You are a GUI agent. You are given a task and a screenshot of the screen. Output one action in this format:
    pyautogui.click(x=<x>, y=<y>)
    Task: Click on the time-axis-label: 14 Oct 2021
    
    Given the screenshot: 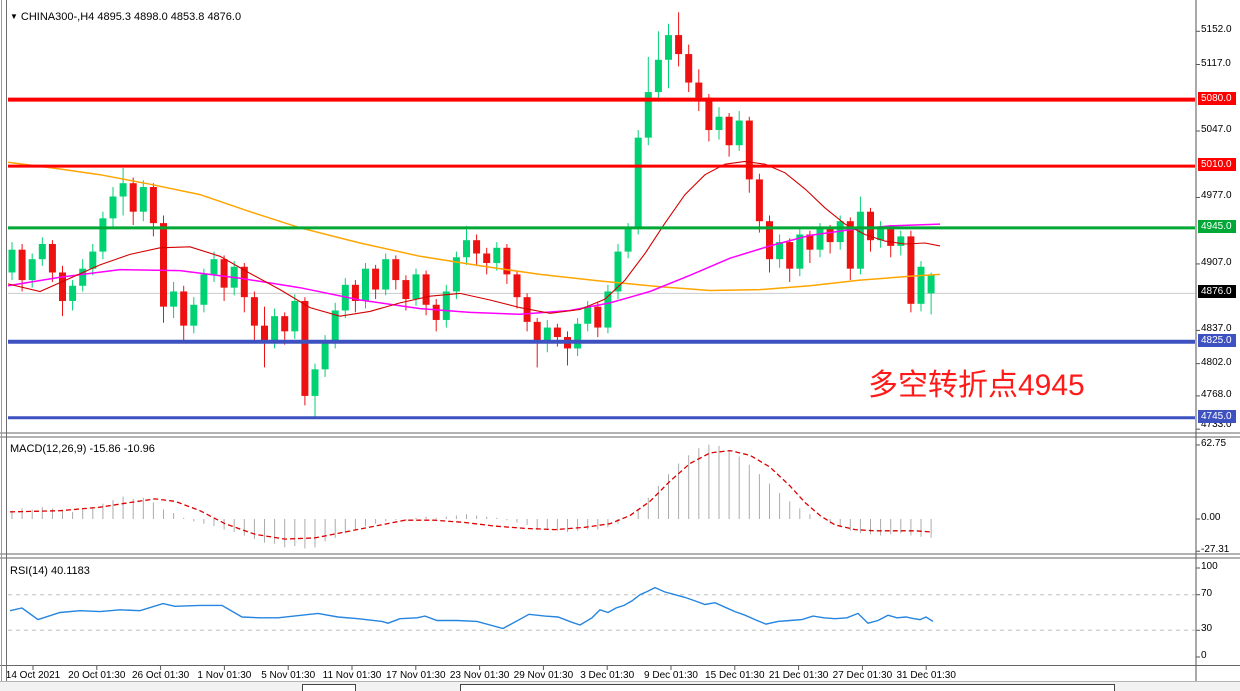 What is the action you would take?
    pyautogui.click(x=33, y=675)
    